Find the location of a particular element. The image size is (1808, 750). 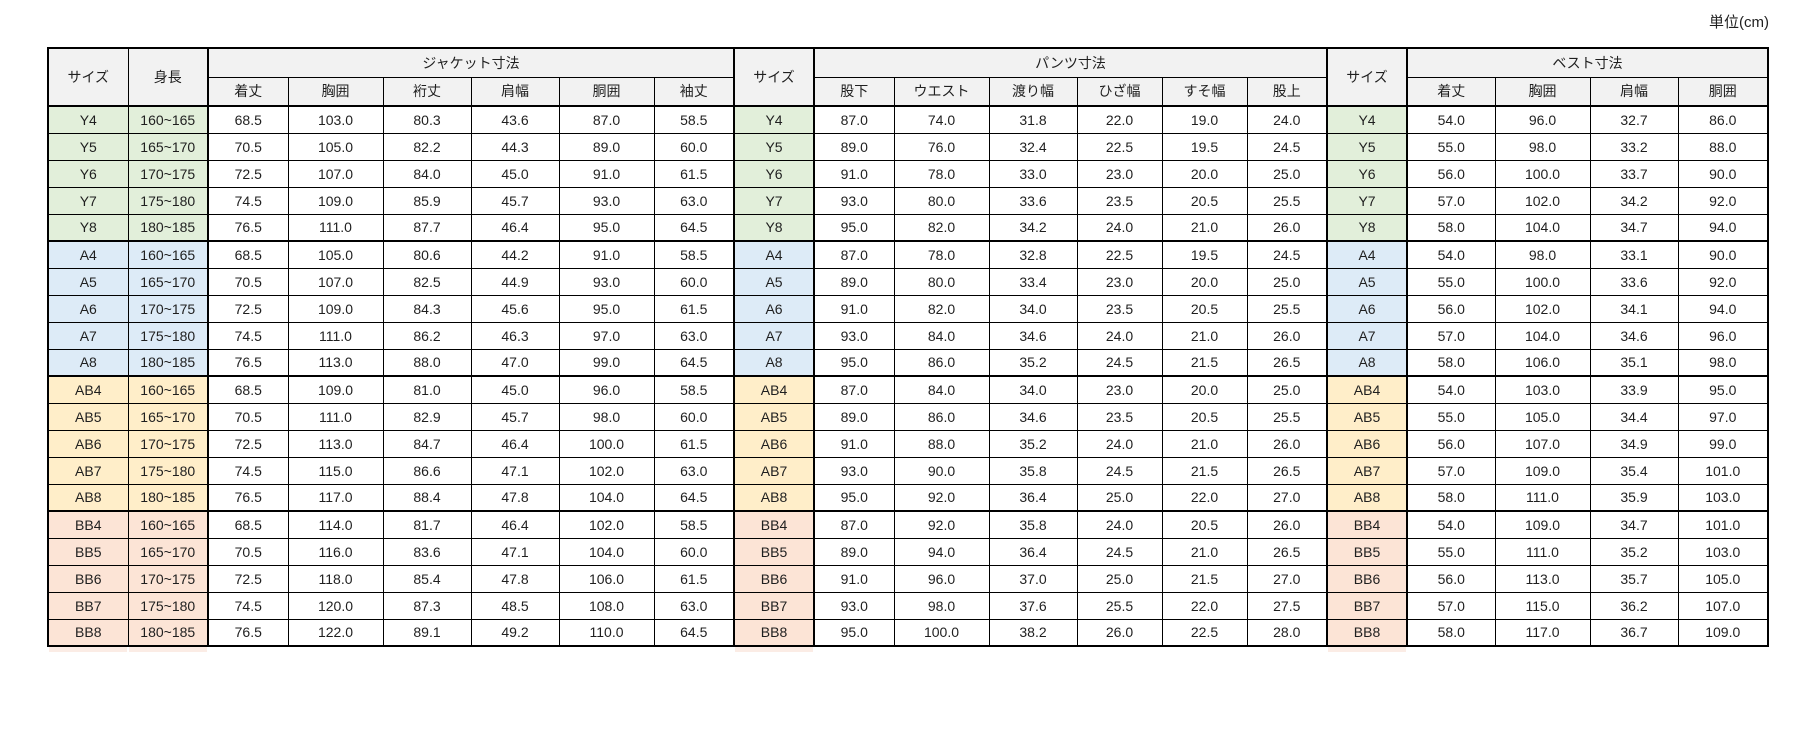

header-pants-col: すそ幅 is located at coordinates (1204, 91).